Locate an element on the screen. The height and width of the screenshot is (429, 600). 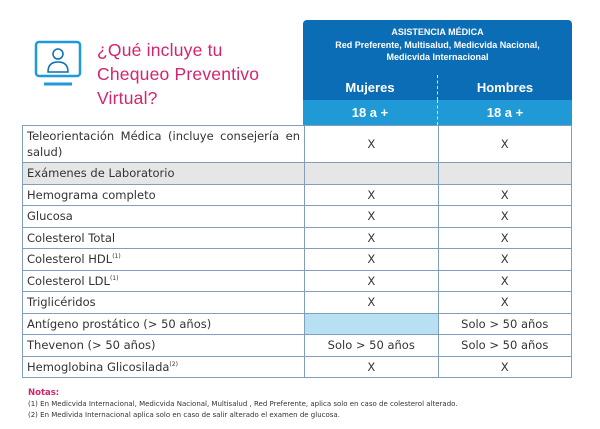
row-label: Hemoglobina Glicosilada(2) is located at coordinates (163, 366).